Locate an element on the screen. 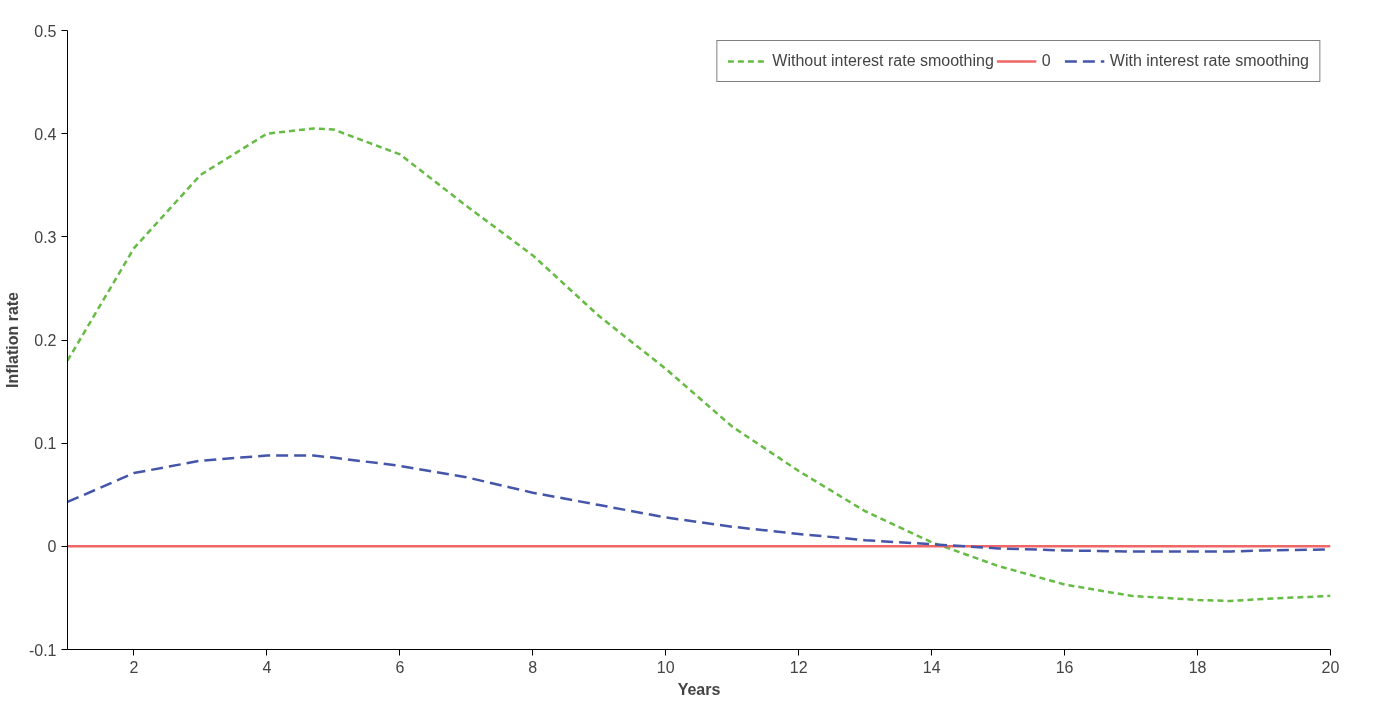 Image resolution: width=1373 pixels, height=710 pixels. legend-label: Without interest rate smoothing is located at coordinates (883, 61).